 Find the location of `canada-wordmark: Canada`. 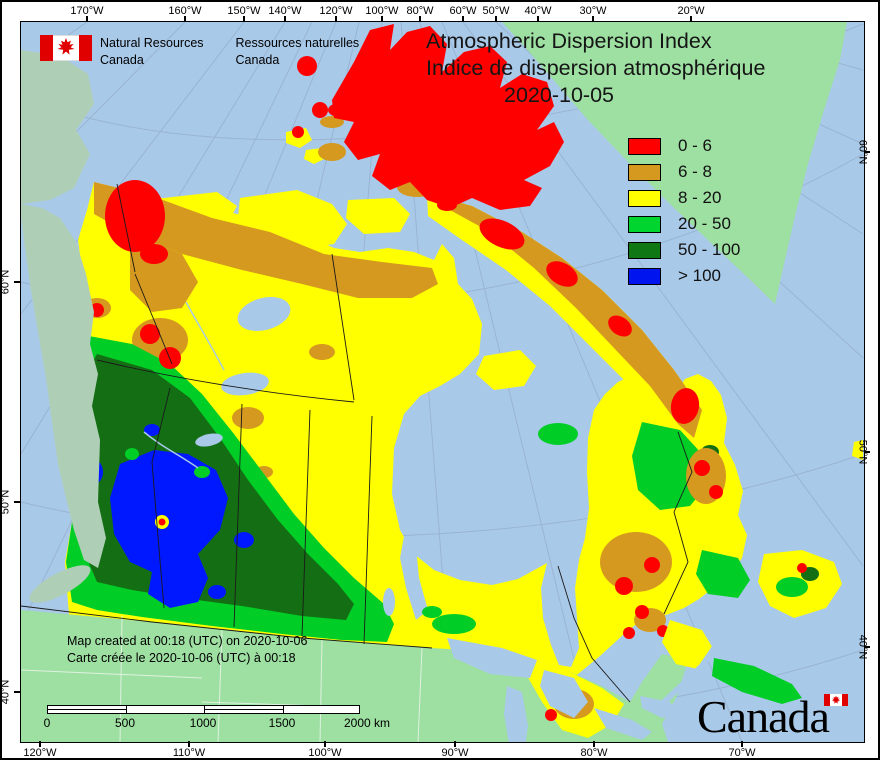

canada-wordmark: Canada is located at coordinates (763, 716).